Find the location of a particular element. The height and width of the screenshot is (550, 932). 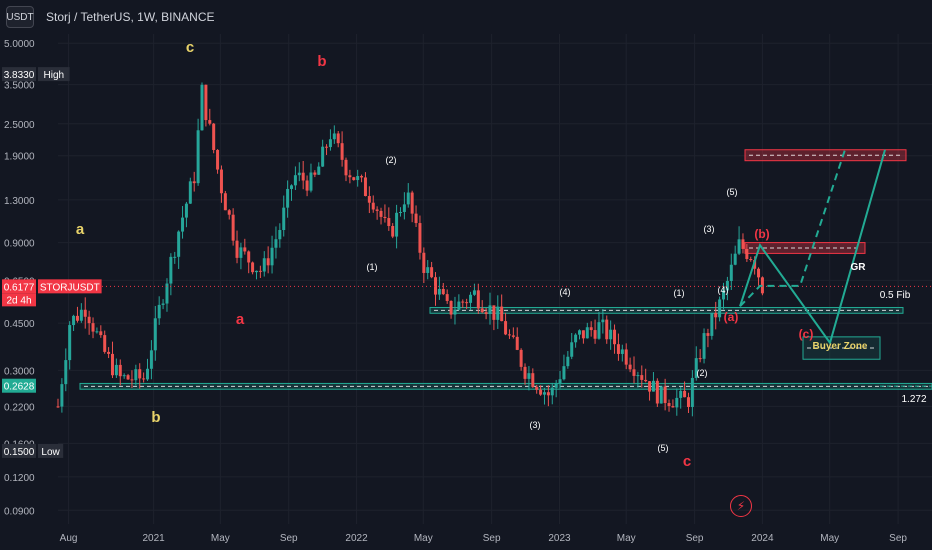

time-tick-label: 2022 is located at coordinates (356, 538).